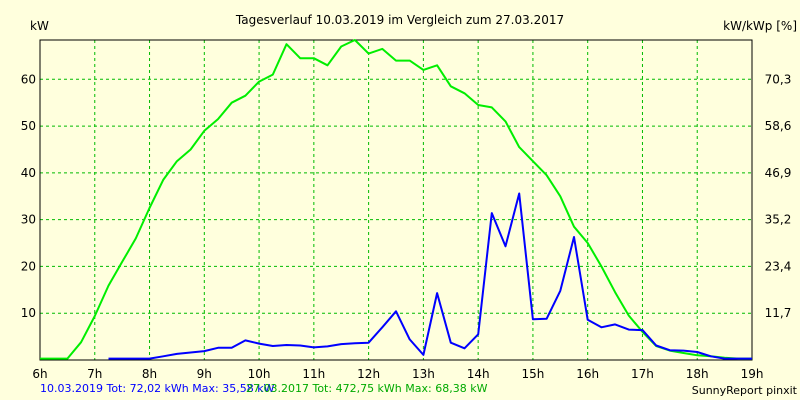  I want to click on x-tick-label: 9h, so click(204, 374).